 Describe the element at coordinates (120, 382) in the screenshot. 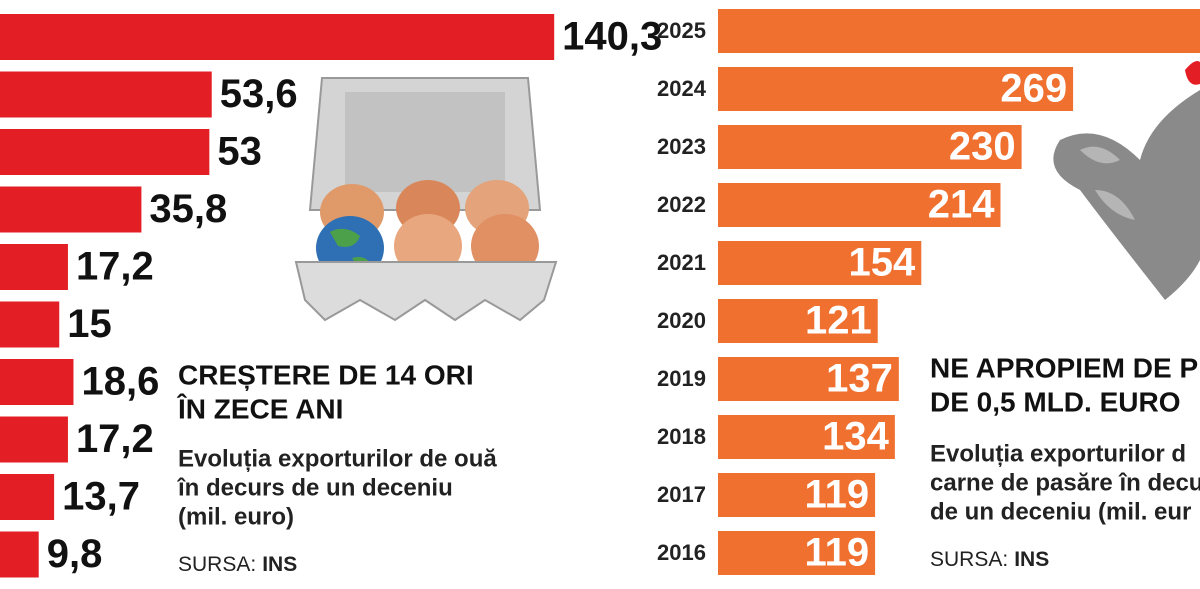

I see `value-label: 18,6` at that location.